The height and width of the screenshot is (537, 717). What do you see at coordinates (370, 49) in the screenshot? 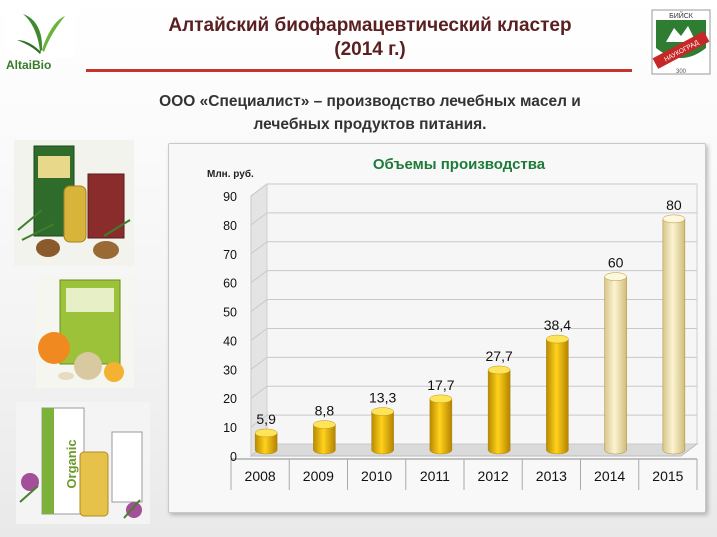
I see `title-line-2: (2014 г.)` at bounding box center [370, 49].